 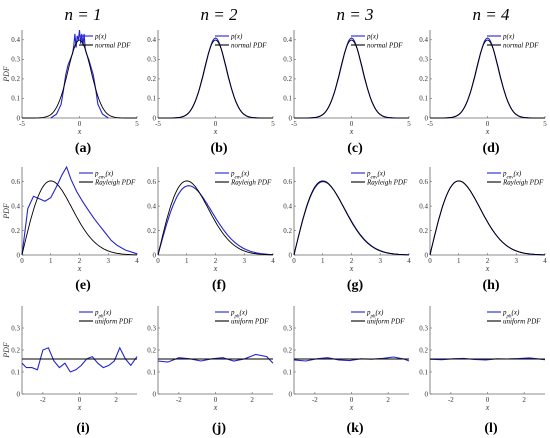 What do you see at coordinates (355, 14) in the screenshot?
I see `column-header-n3: n = 3` at bounding box center [355, 14].